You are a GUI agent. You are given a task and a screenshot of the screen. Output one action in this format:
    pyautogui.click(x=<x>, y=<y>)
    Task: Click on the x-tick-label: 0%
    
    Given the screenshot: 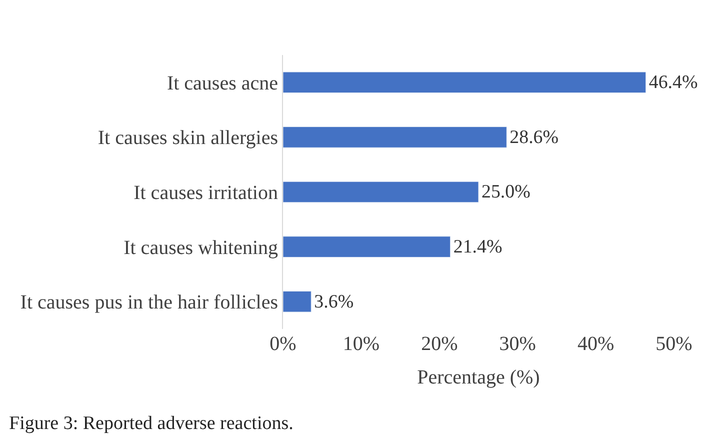 What is the action you would take?
    pyautogui.click(x=283, y=344)
    